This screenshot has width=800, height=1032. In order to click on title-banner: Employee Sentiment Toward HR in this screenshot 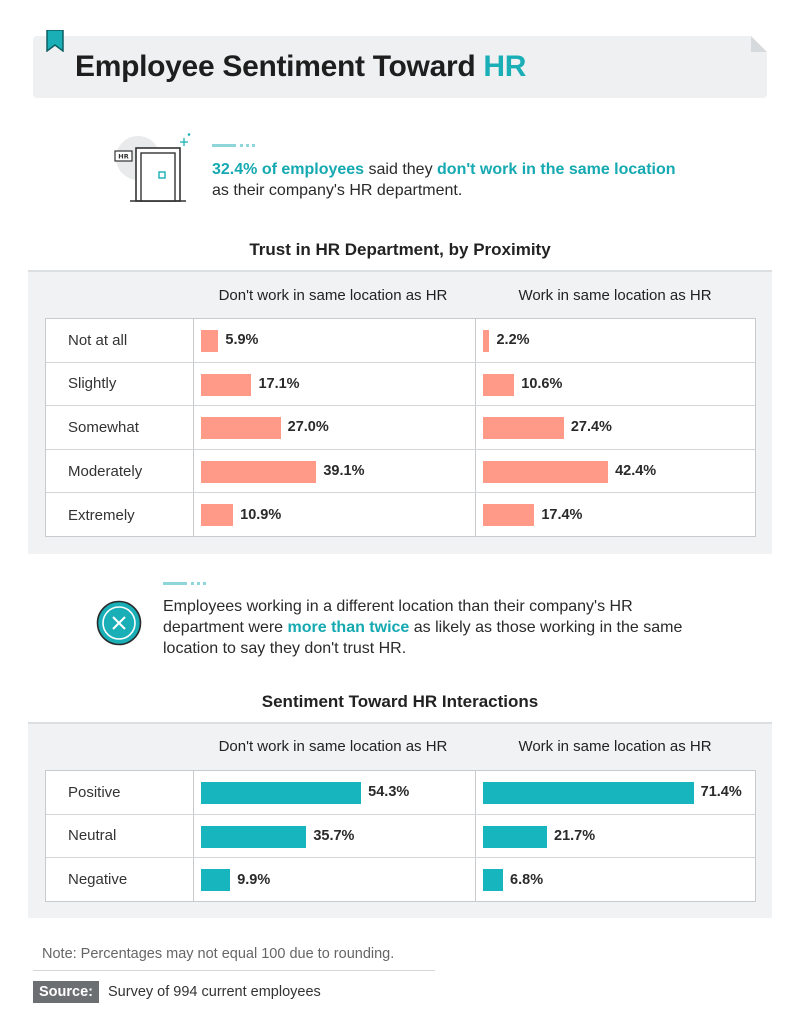, I will do `click(400, 64)`.